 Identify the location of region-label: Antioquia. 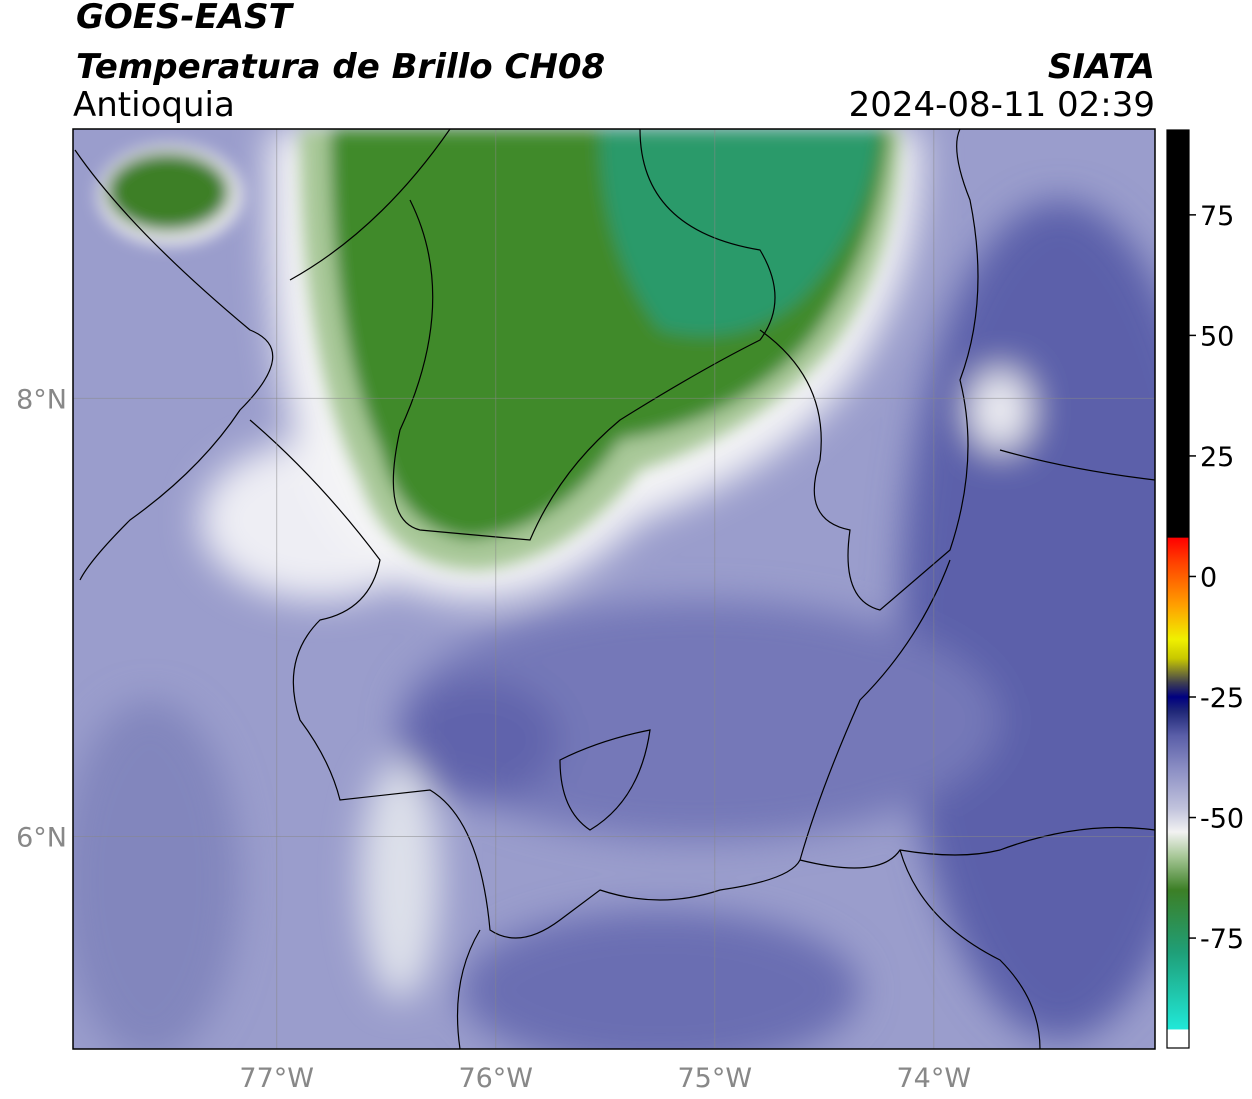
(154, 105).